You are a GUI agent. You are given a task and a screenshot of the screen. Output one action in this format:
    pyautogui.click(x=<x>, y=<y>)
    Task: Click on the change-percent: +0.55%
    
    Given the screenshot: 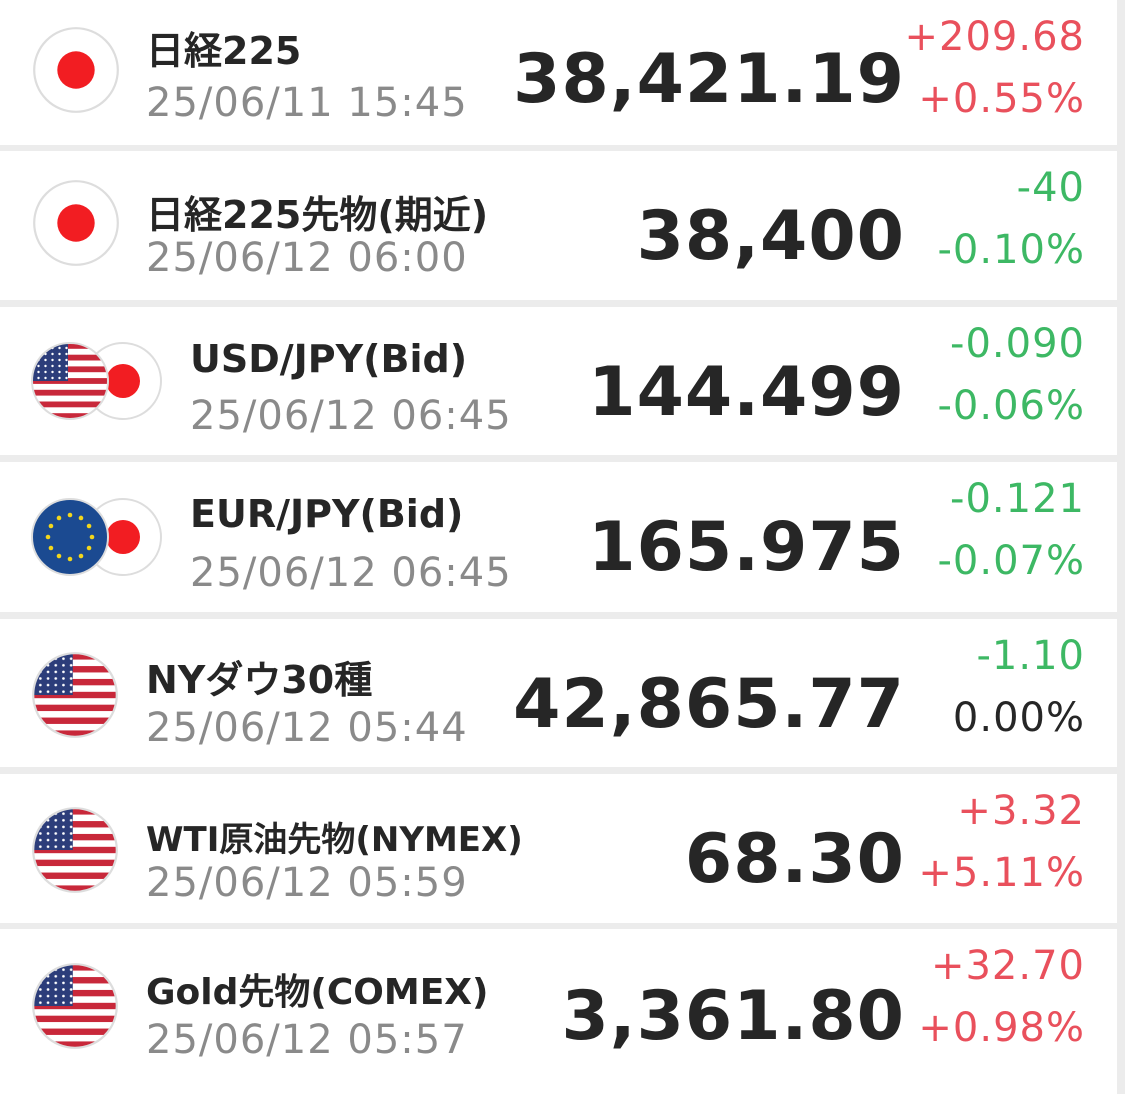 What is the action you would take?
    pyautogui.click(x=1001, y=99)
    